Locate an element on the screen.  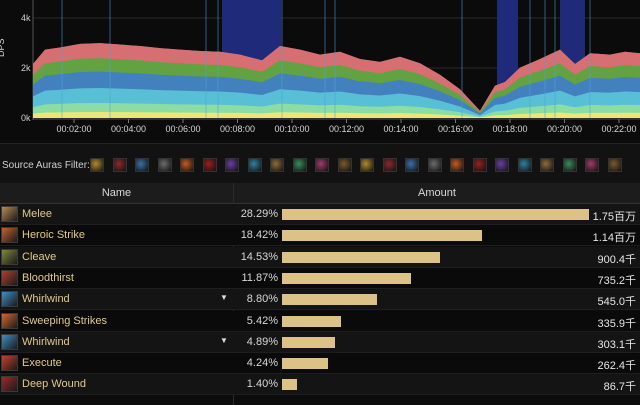
heroic-strike-icon is located at coordinates (9, 235).